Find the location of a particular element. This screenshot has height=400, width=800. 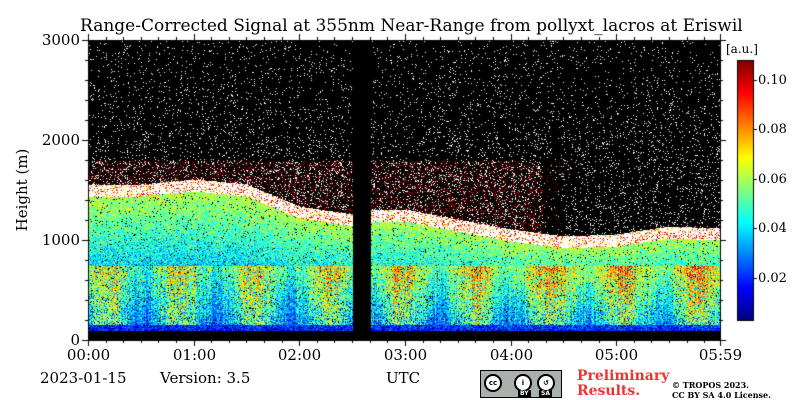

cc-icon: cc is located at coordinates (493, 383).